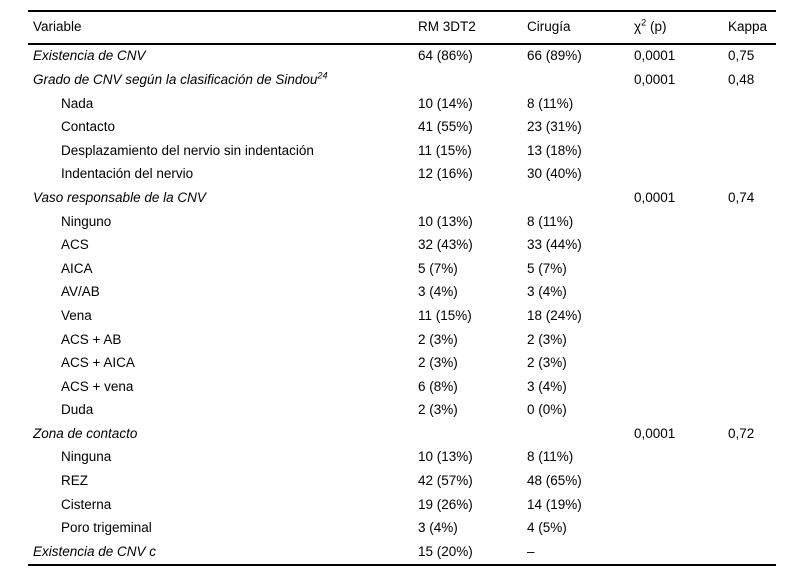  I want to click on cirugia-value-cell: 3 (4%), so click(547, 292).